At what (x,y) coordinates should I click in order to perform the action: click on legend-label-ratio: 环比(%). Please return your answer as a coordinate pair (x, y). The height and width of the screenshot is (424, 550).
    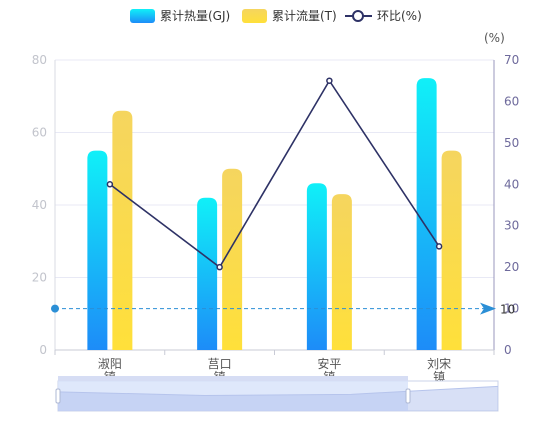
    Looking at the image, I should click on (399, 16).